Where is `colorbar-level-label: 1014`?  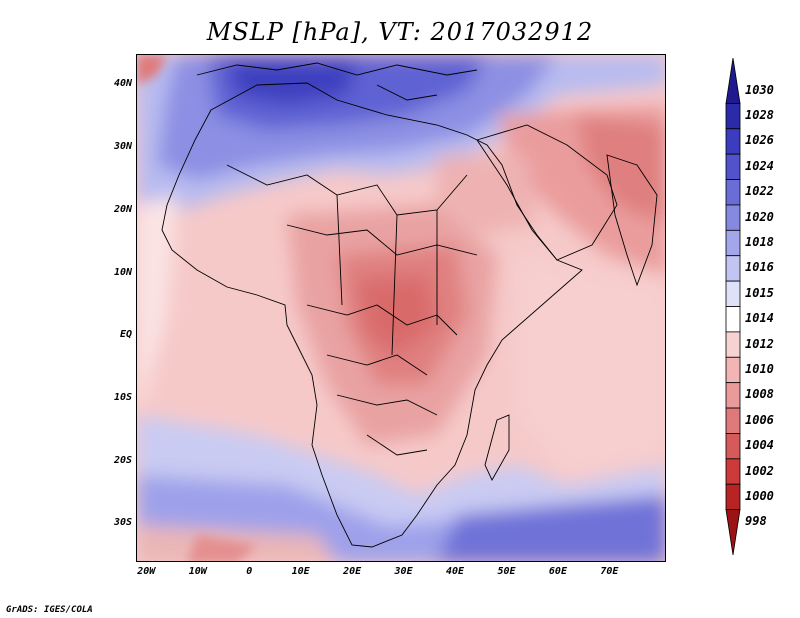
colorbar-level-label: 1014 is located at coordinates (759, 318).